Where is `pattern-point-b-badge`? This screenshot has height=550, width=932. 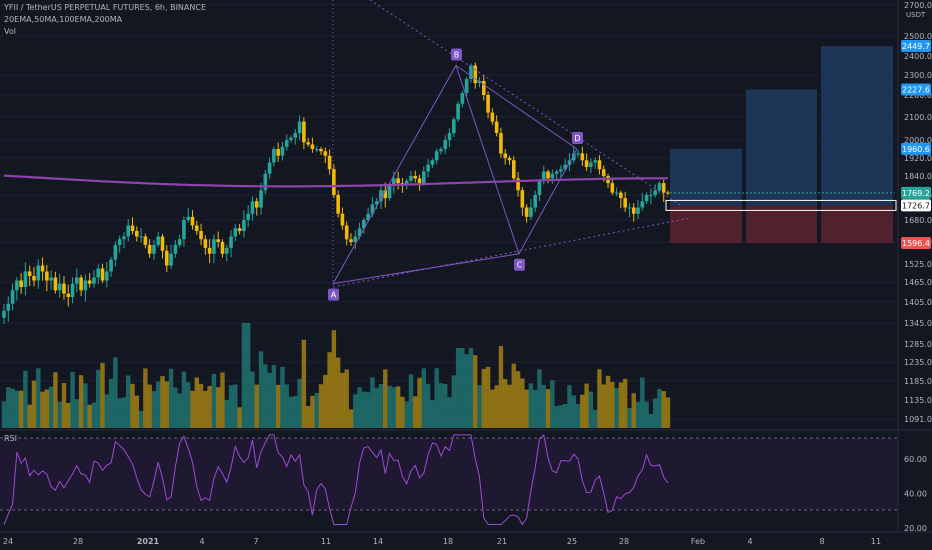
pattern-point-b-badge is located at coordinates (456, 54).